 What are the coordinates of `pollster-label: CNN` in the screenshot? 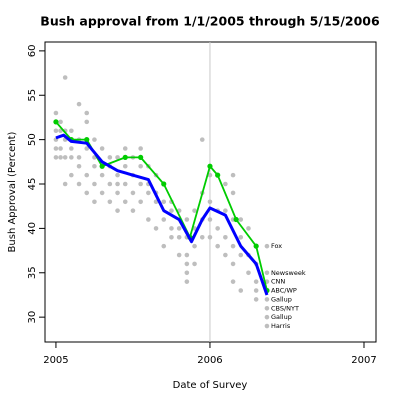 It's located at (278, 282).